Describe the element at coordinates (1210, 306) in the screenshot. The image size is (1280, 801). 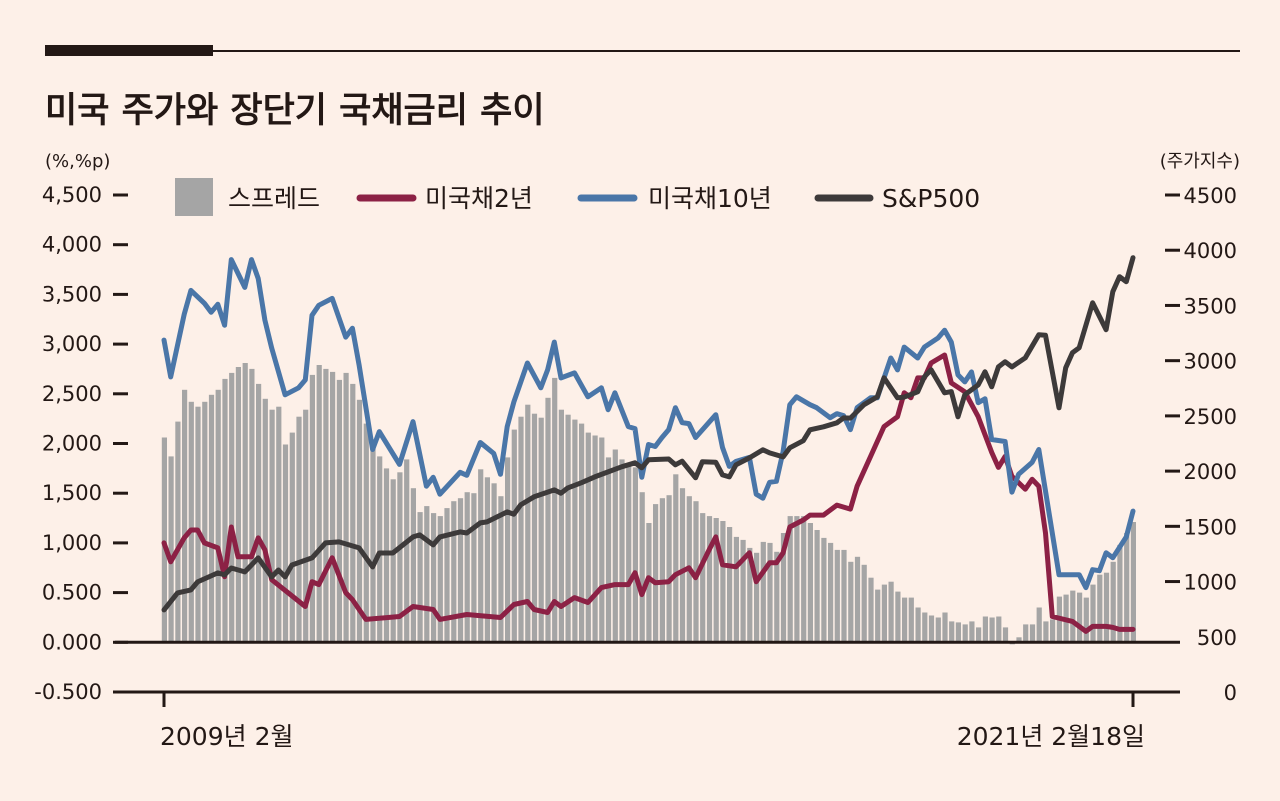
I see `right-tick-label: 3500` at that location.